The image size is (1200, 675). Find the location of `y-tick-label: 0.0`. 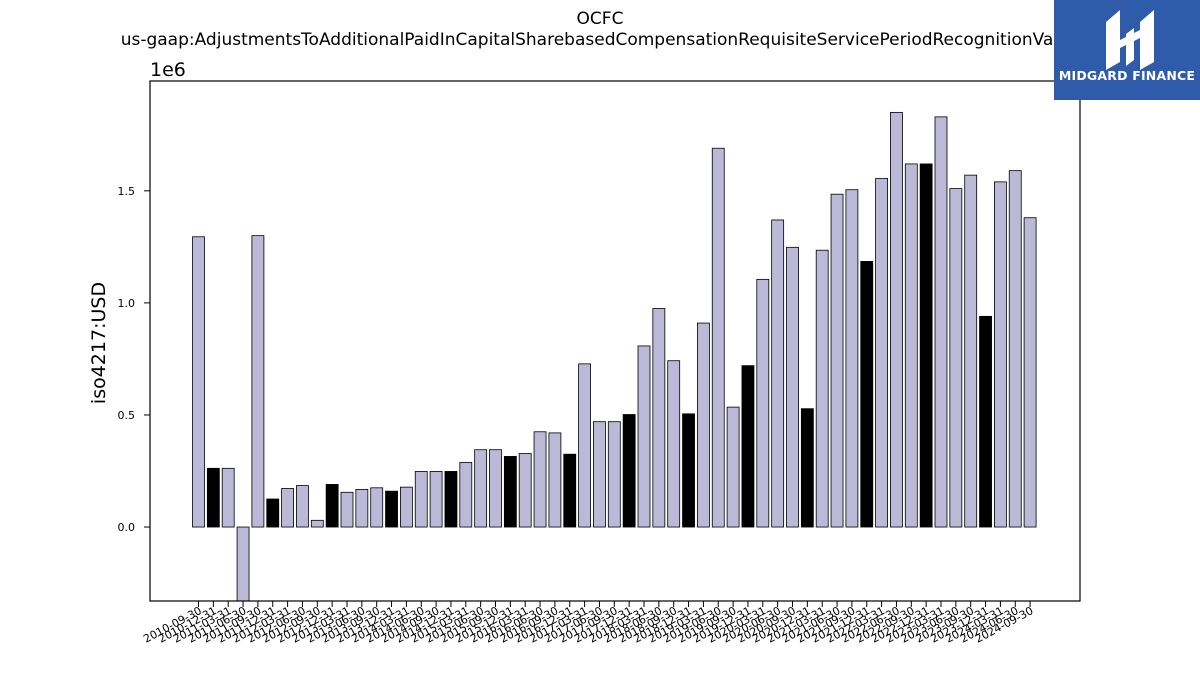

y-tick-label: 0.0 is located at coordinates (127, 527).